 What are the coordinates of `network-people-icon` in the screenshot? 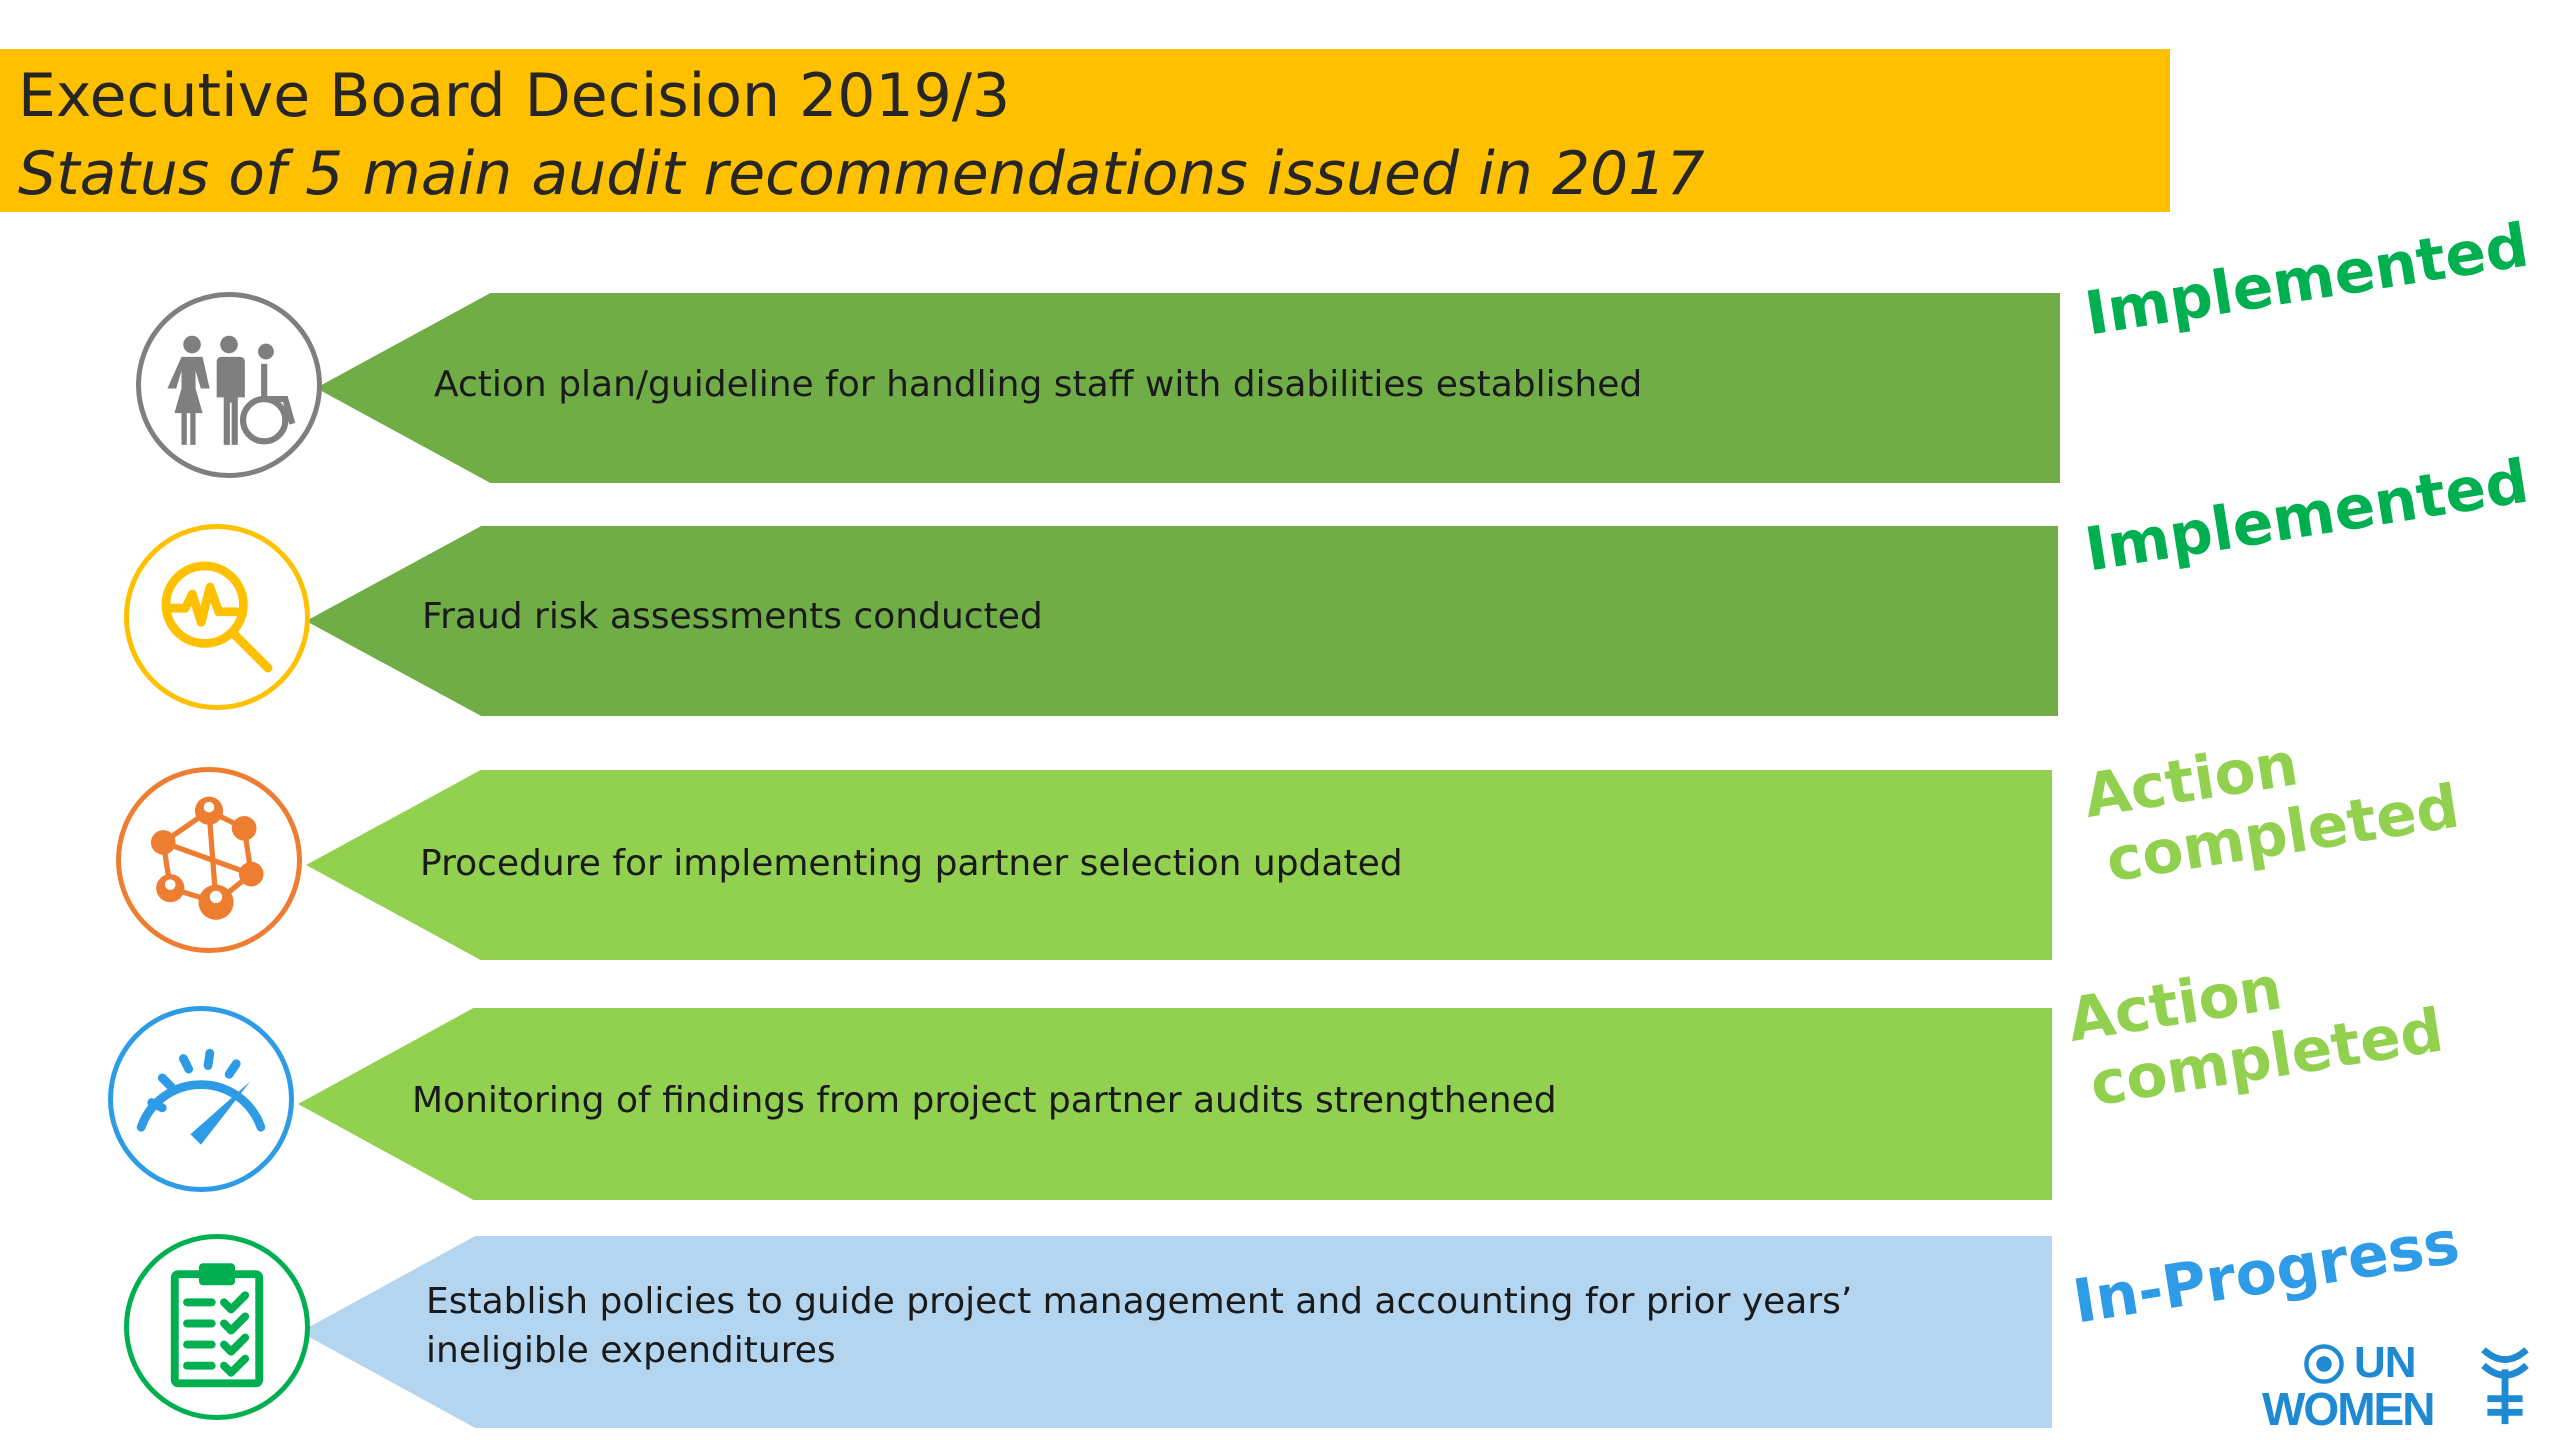 It's located at (209, 860).